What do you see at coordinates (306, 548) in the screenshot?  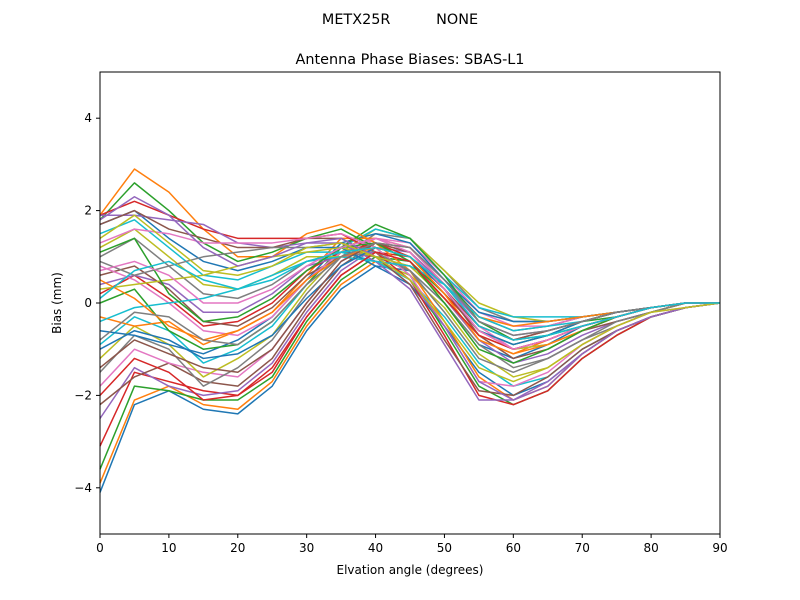 I see `x-tick-label: 30` at bounding box center [306, 548].